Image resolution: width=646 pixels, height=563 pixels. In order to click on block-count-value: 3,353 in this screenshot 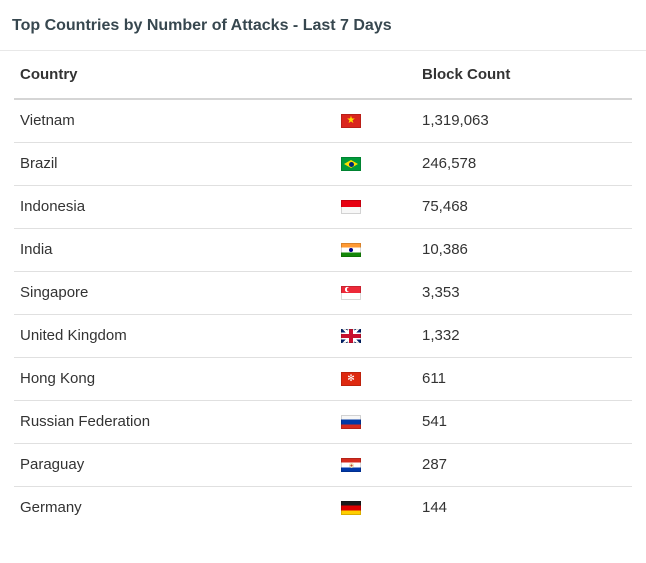, I will do `click(524, 293)`.